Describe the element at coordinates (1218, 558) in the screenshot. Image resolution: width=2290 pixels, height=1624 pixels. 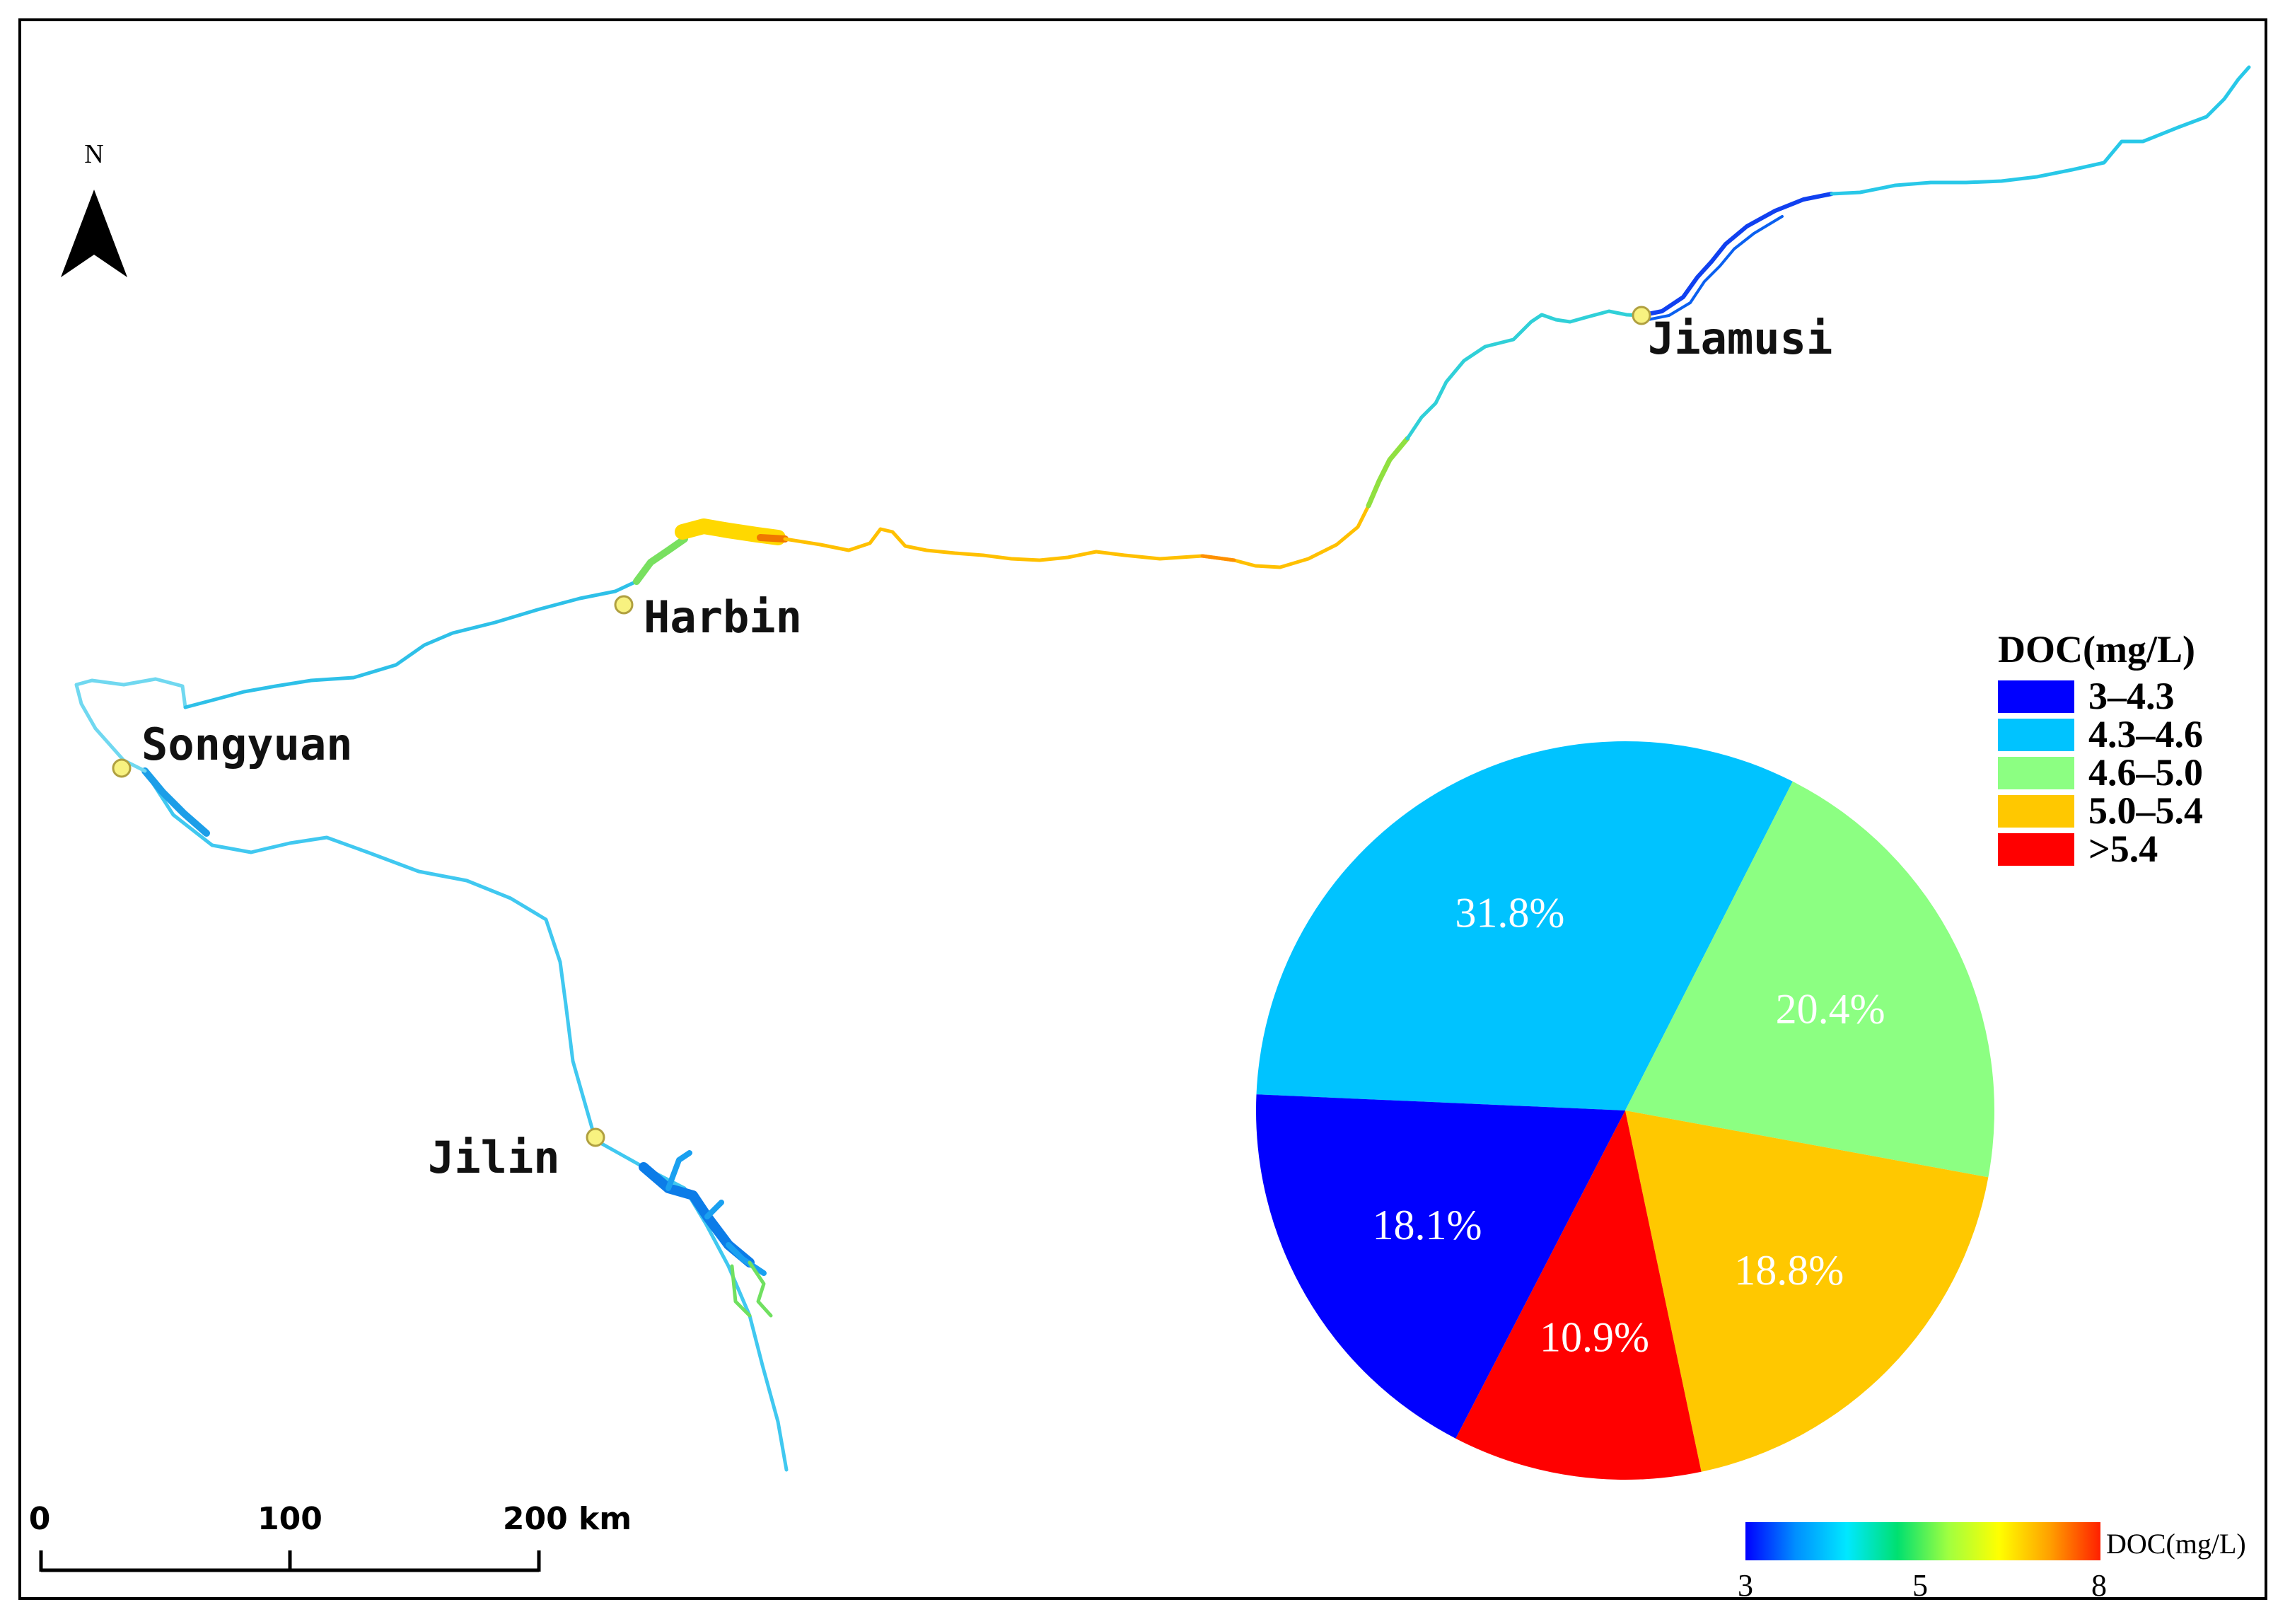
I see `river-segment-middle-orange` at that location.